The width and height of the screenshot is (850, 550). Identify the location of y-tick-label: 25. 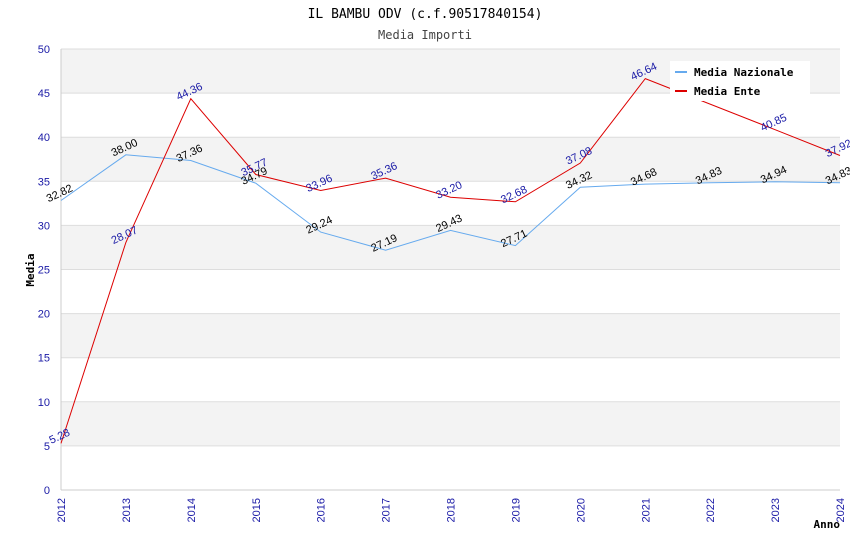
(44, 271).